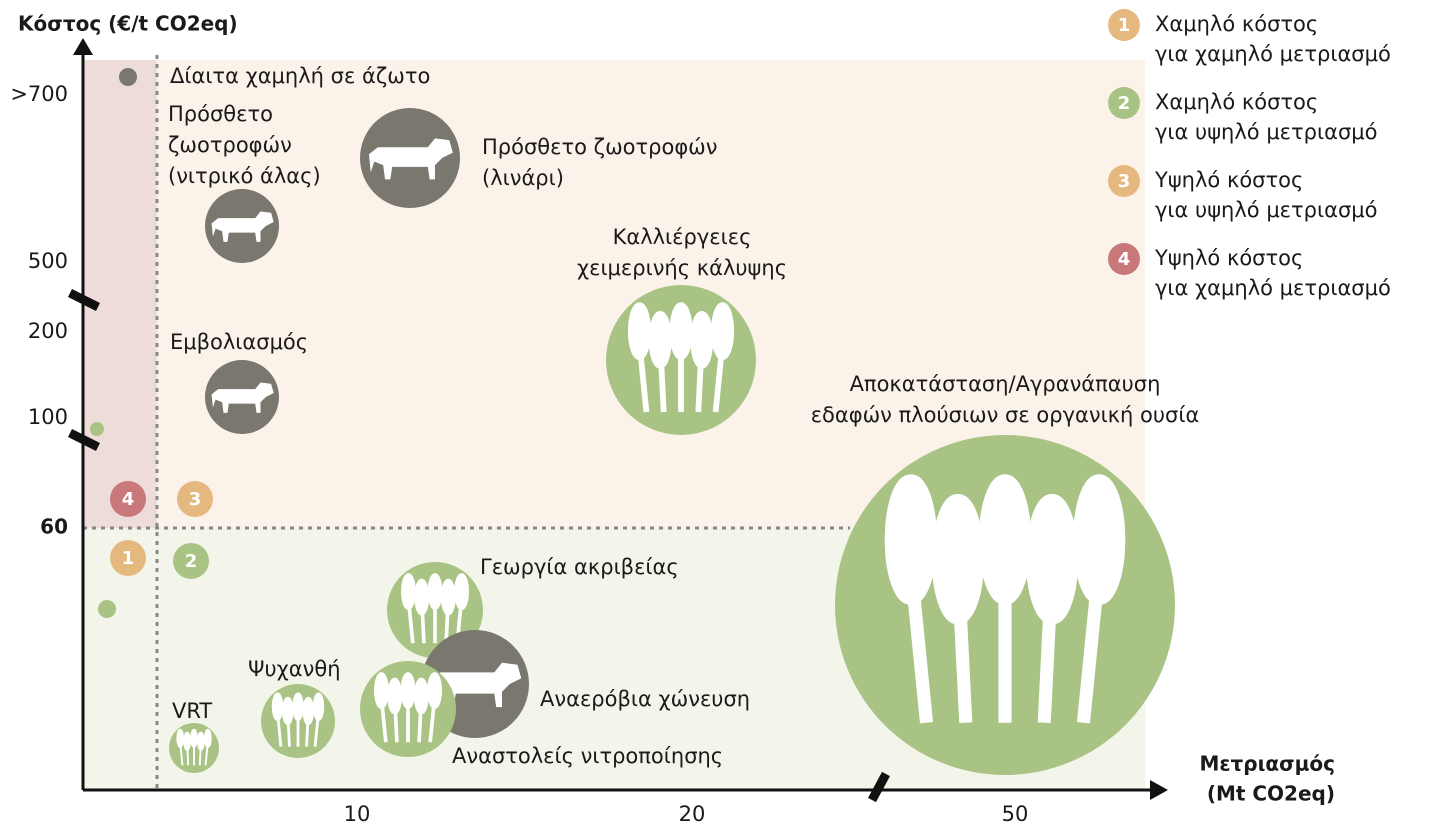 The width and height of the screenshot is (1435, 830). I want to click on bubble-label: (λινάρι), so click(523, 178).